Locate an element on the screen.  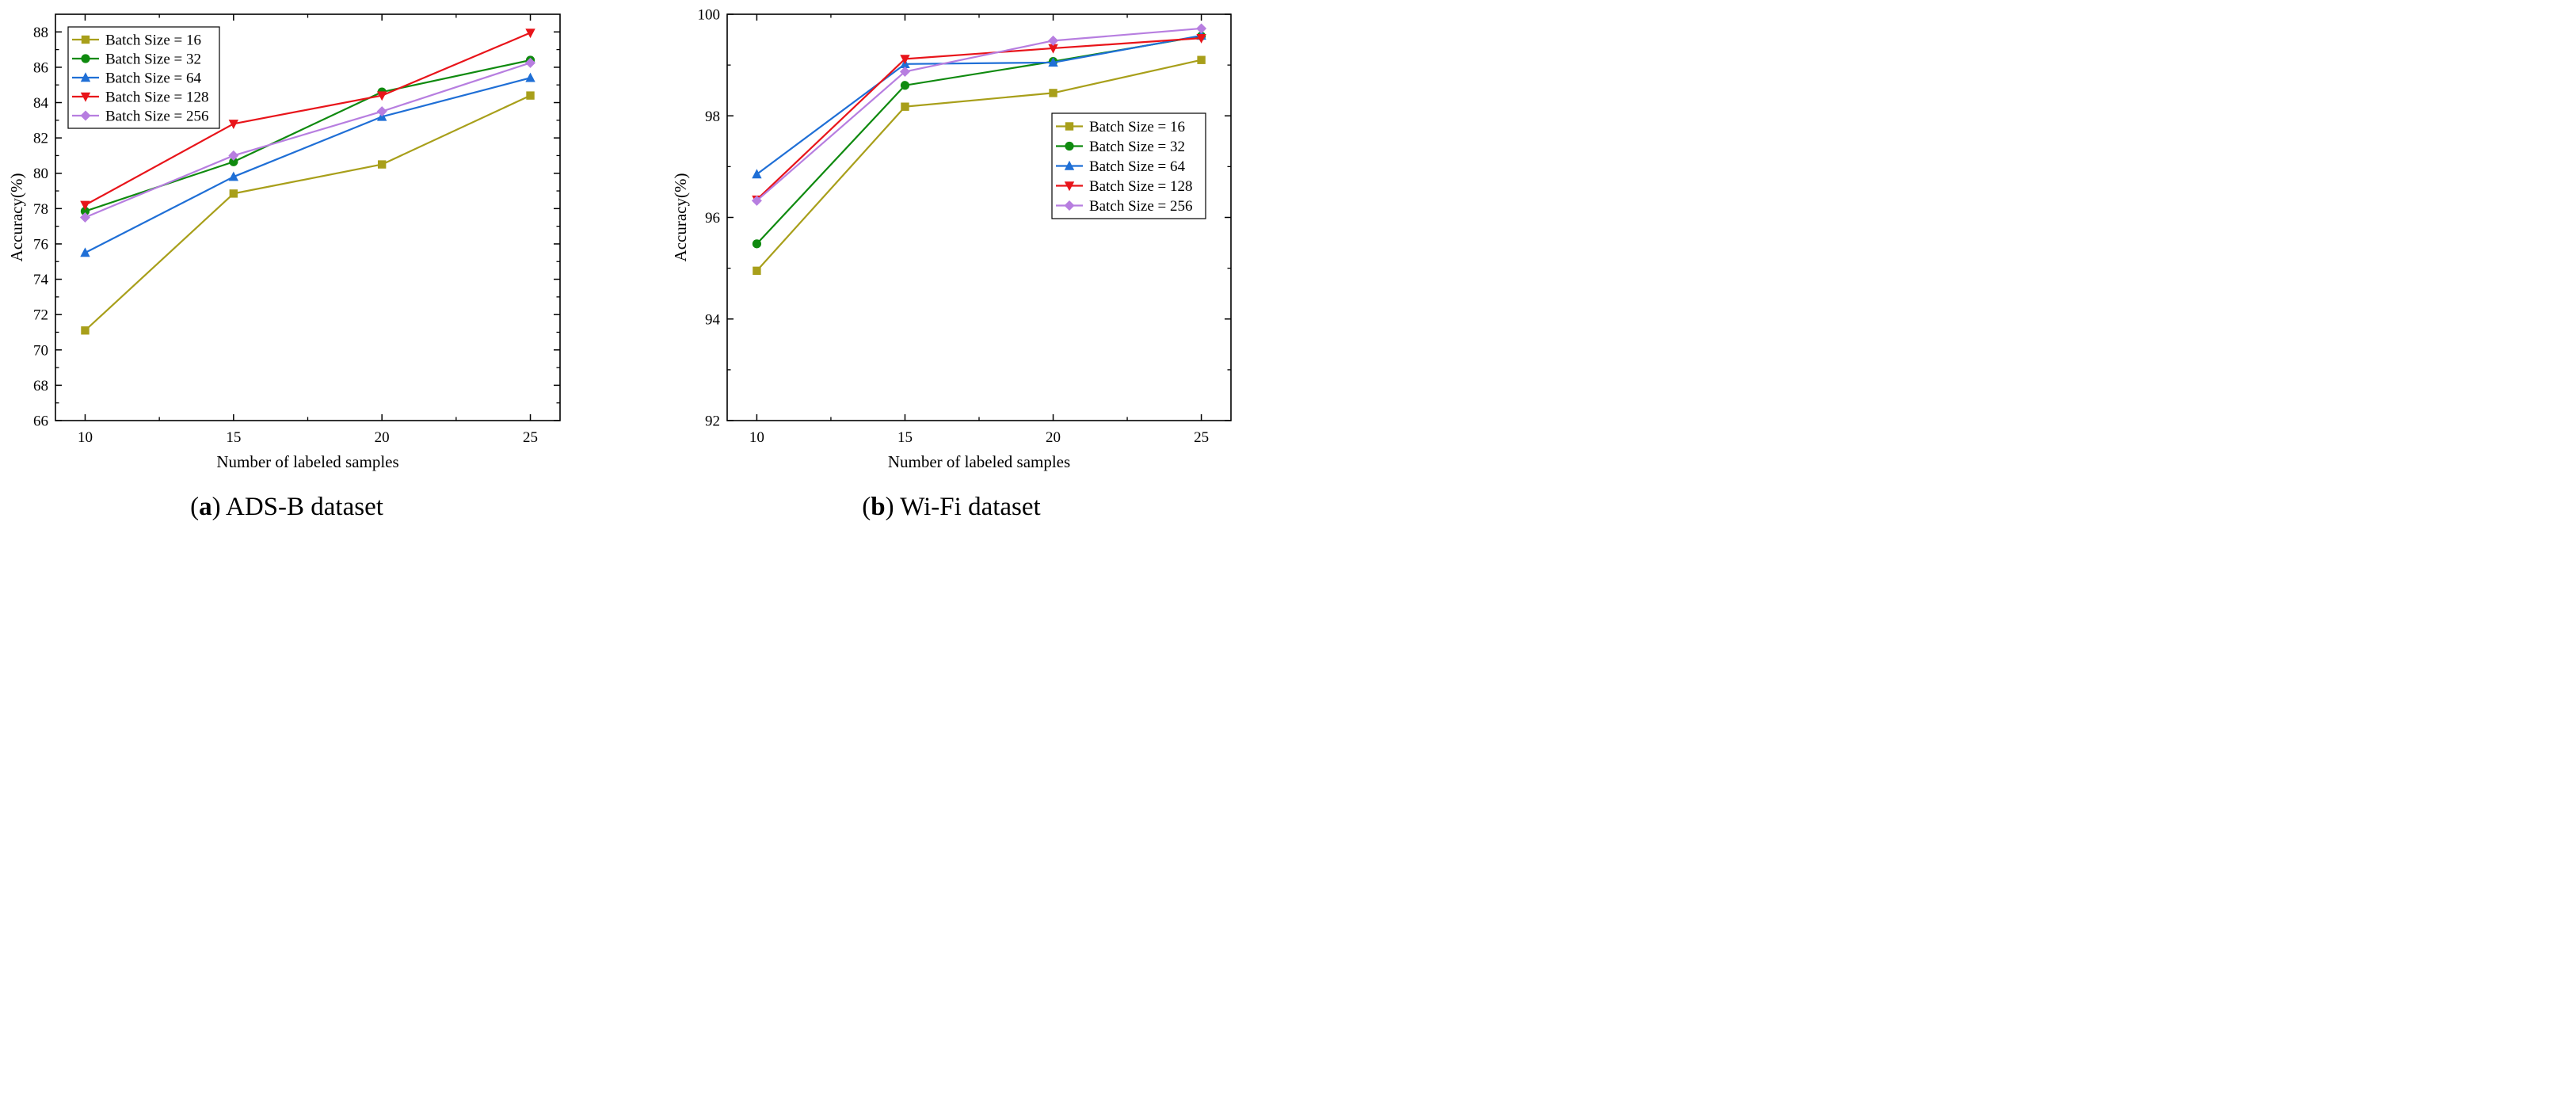
y-tick-label: 84 is located at coordinates (41, 104).